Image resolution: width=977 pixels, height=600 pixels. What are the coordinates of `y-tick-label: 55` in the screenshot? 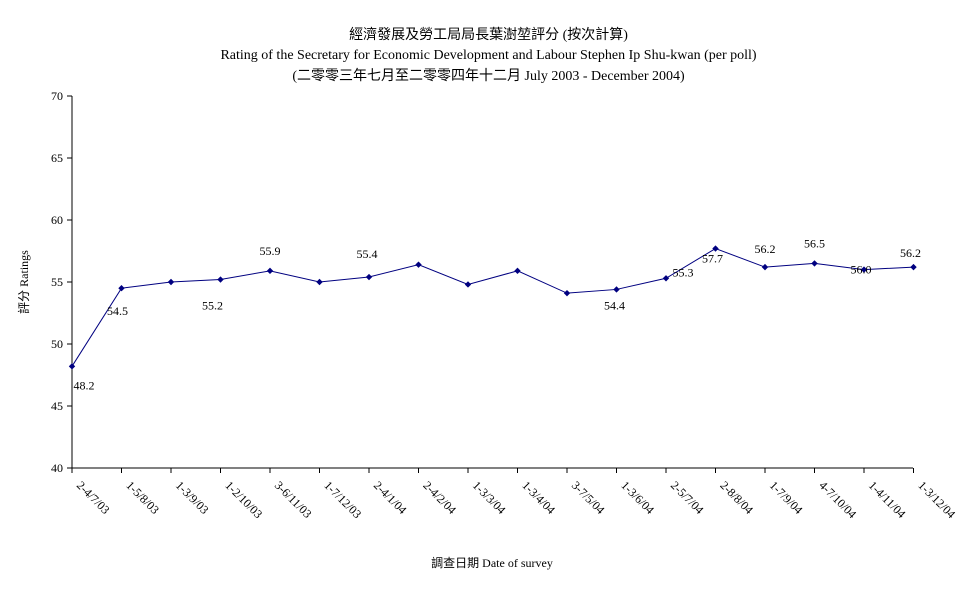 It's located at (57, 282).